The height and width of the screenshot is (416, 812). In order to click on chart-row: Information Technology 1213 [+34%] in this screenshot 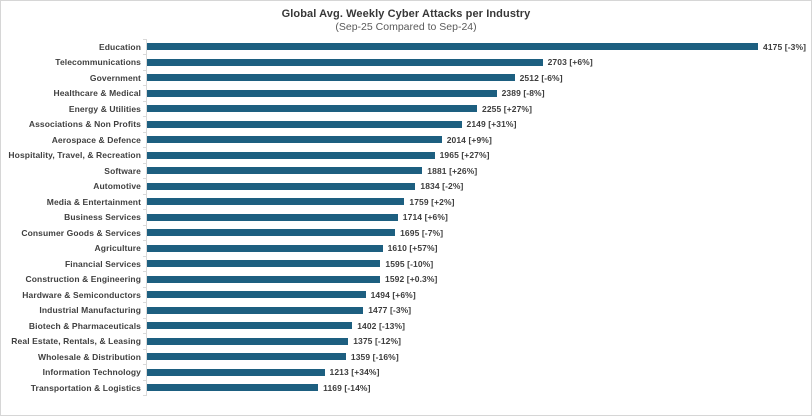, I will do `click(405, 372)`.